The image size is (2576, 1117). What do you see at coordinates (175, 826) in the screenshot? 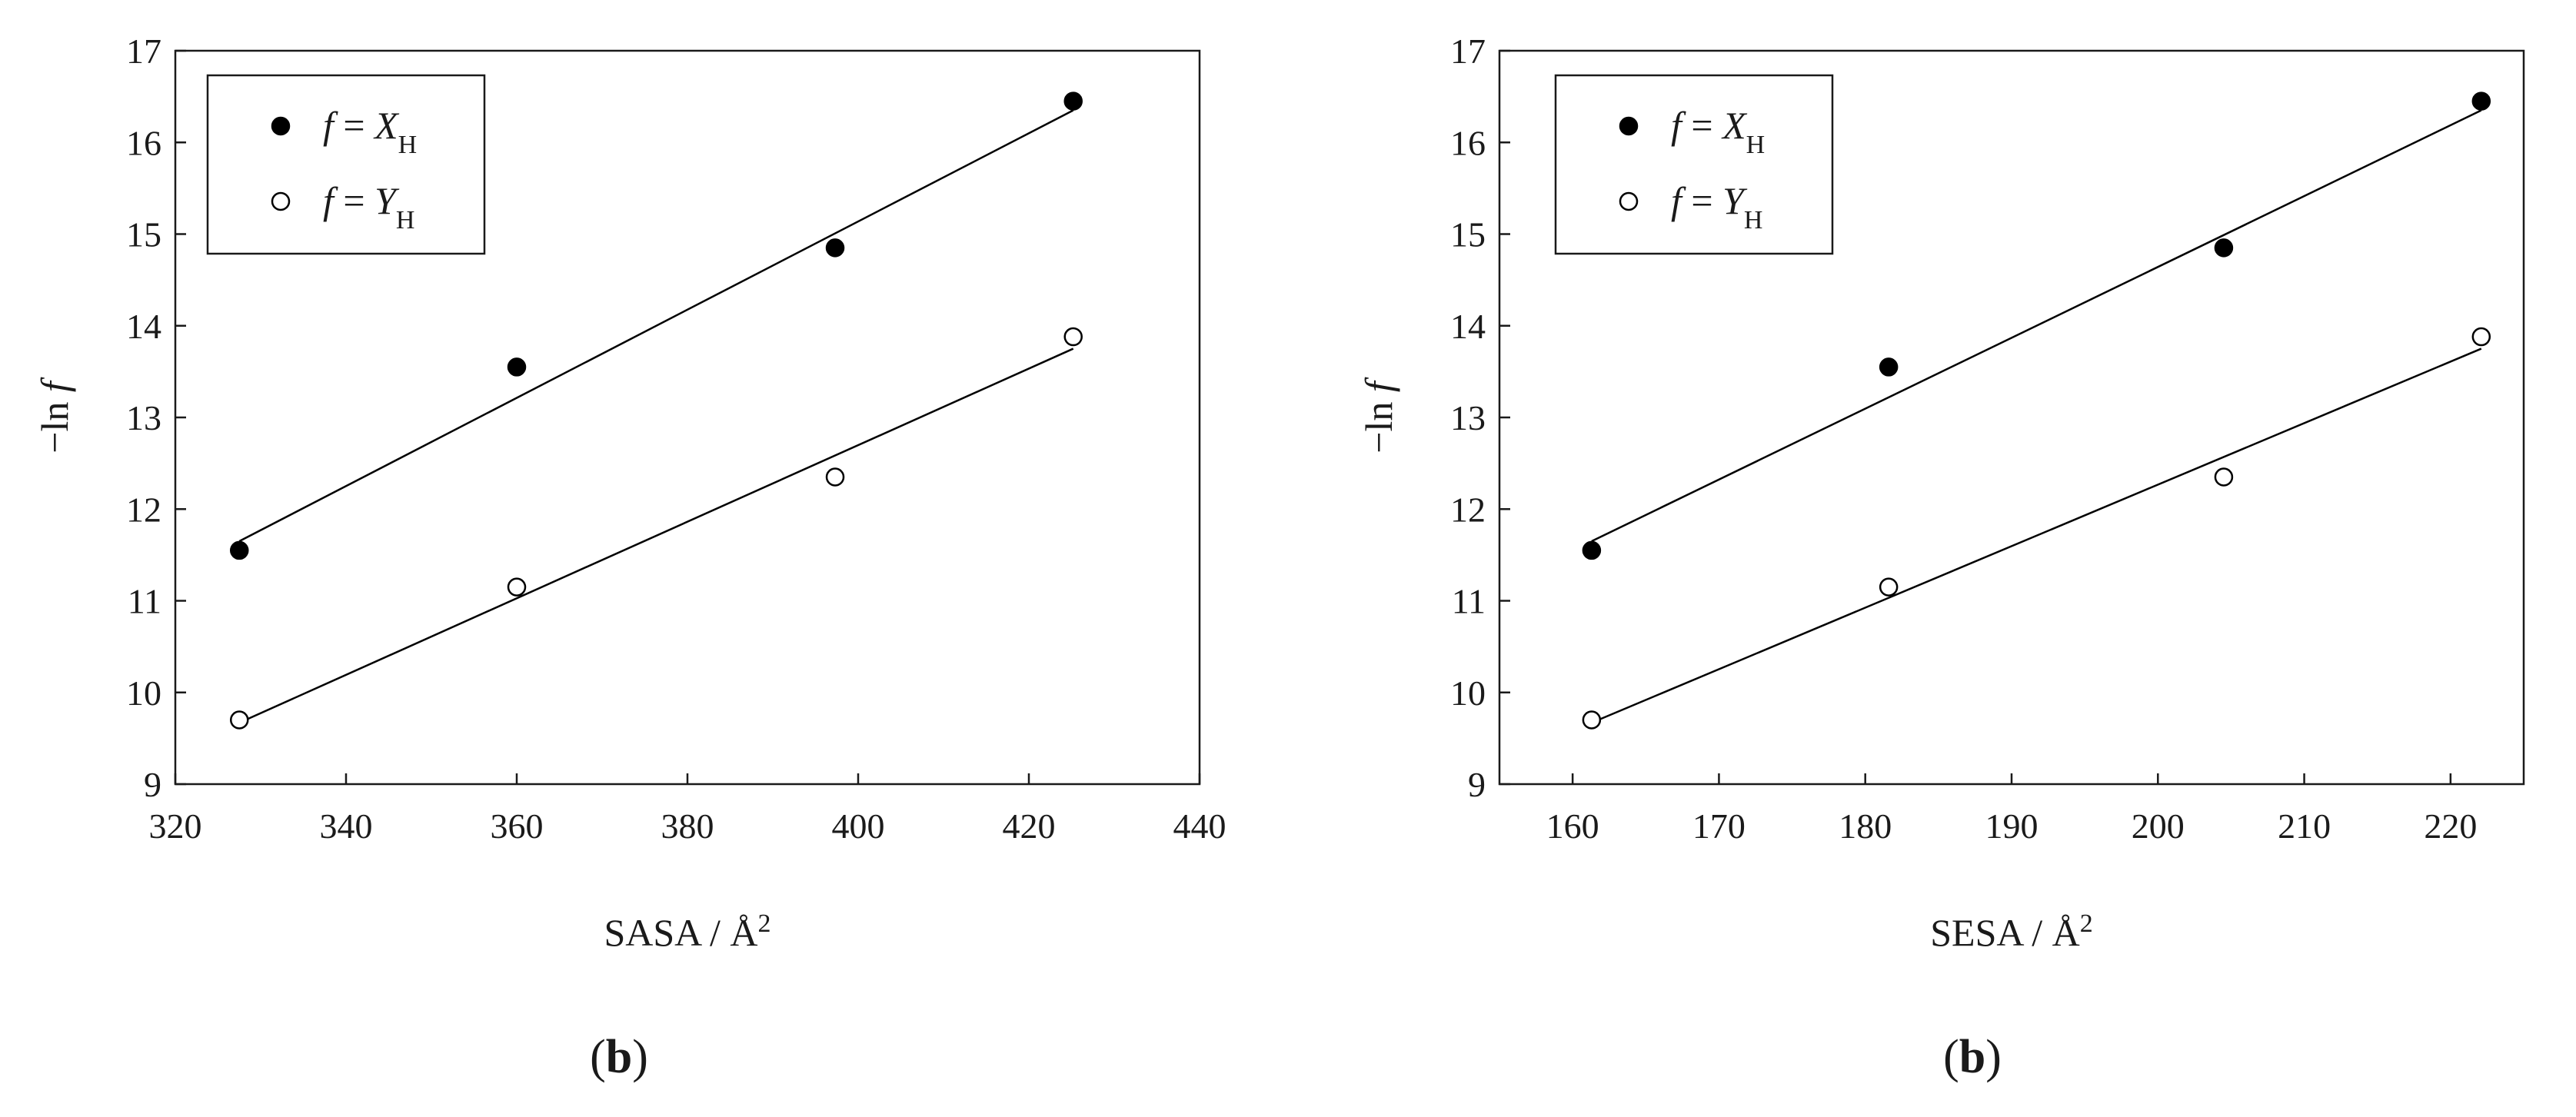
I see `x-tick-label: 320` at bounding box center [175, 826].